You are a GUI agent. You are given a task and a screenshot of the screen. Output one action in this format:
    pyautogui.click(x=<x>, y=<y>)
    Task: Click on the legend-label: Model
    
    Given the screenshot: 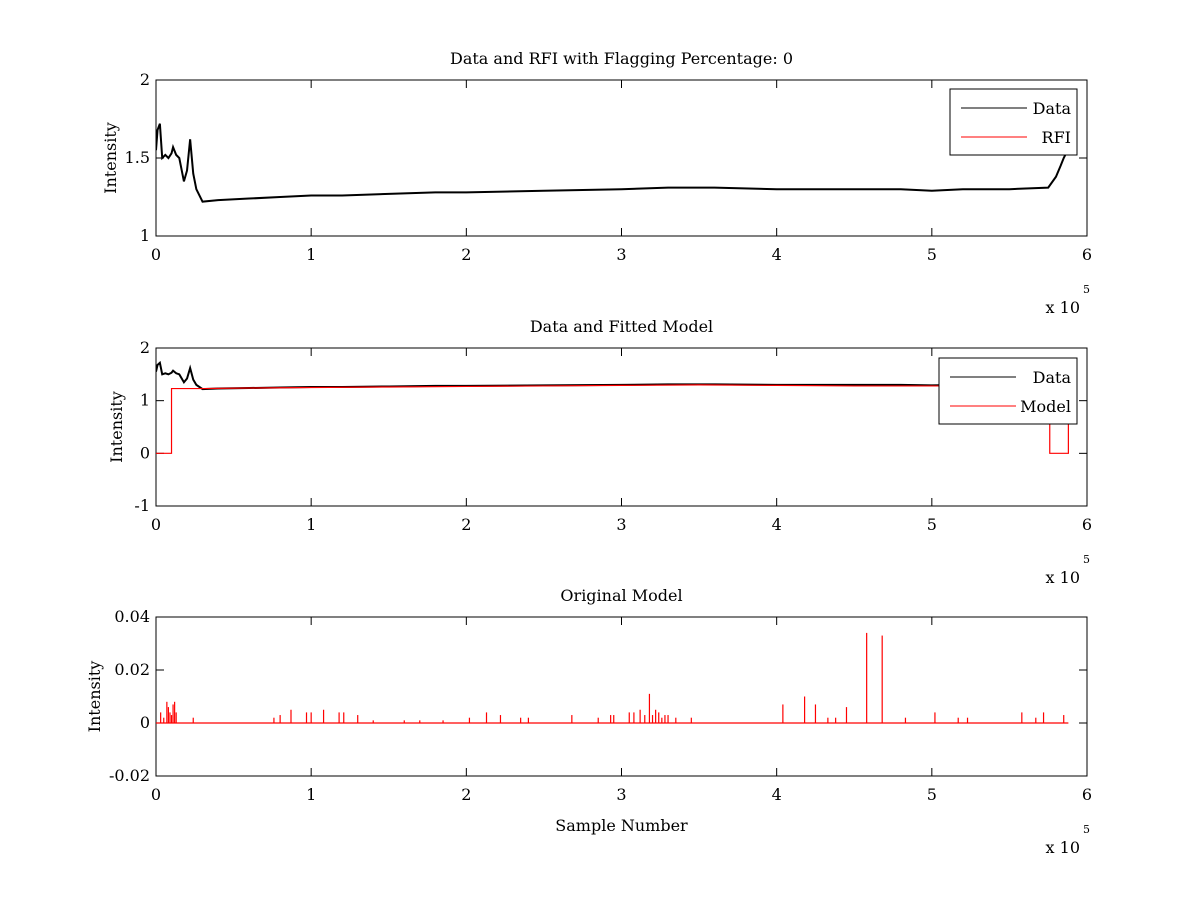 What is the action you would take?
    pyautogui.click(x=1045, y=406)
    